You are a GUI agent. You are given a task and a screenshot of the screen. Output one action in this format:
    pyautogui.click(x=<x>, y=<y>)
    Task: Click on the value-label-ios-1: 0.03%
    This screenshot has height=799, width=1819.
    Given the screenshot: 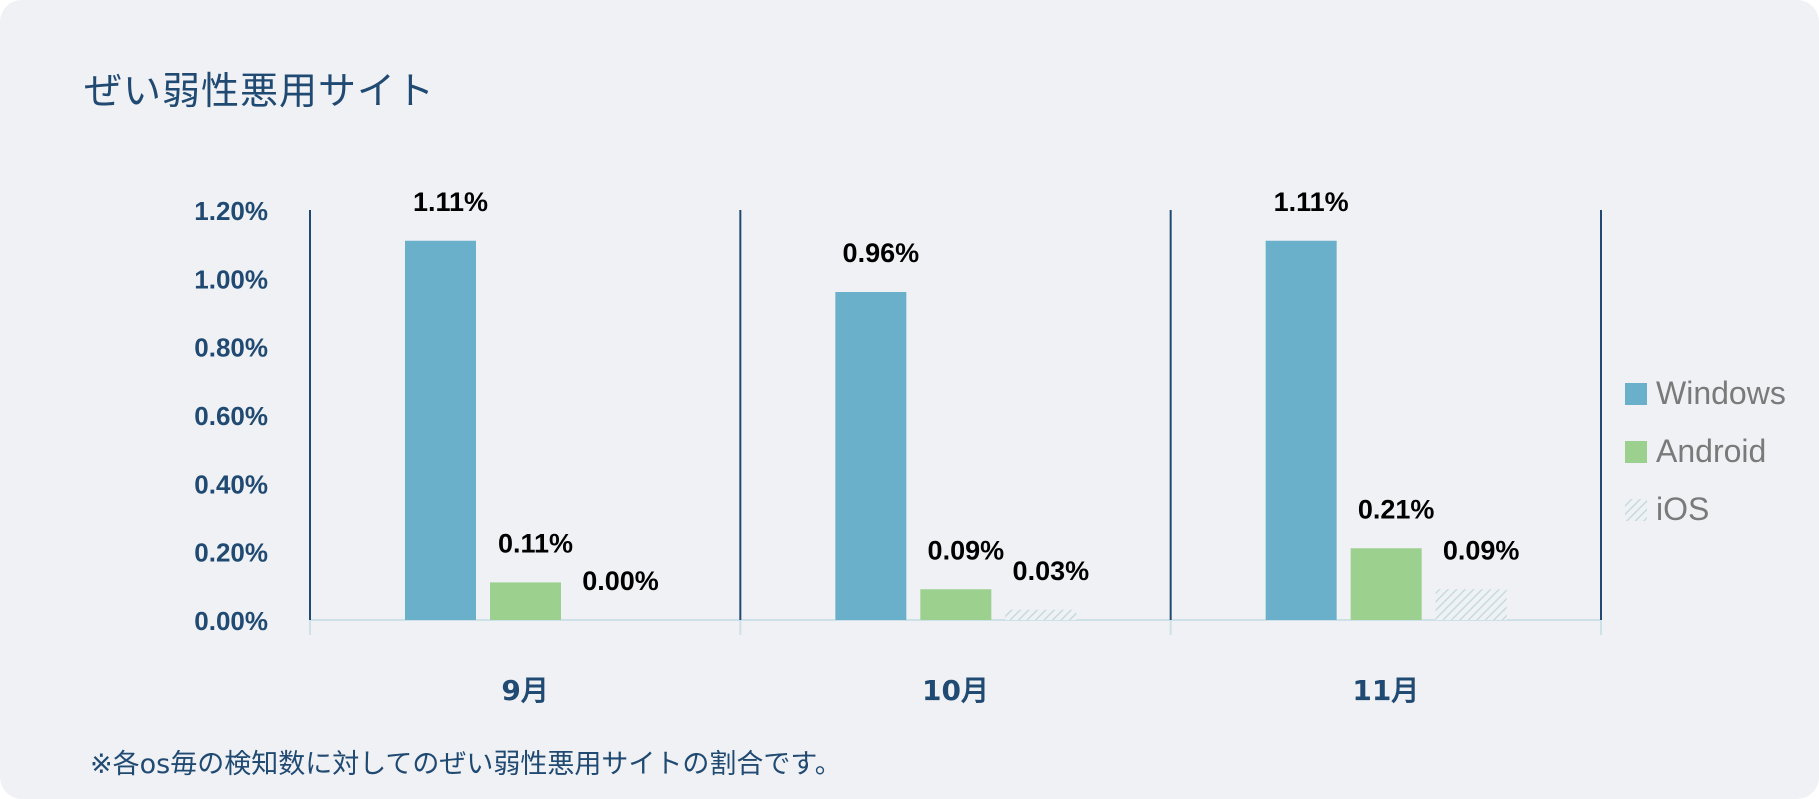 What is the action you would take?
    pyautogui.click(x=1051, y=571)
    